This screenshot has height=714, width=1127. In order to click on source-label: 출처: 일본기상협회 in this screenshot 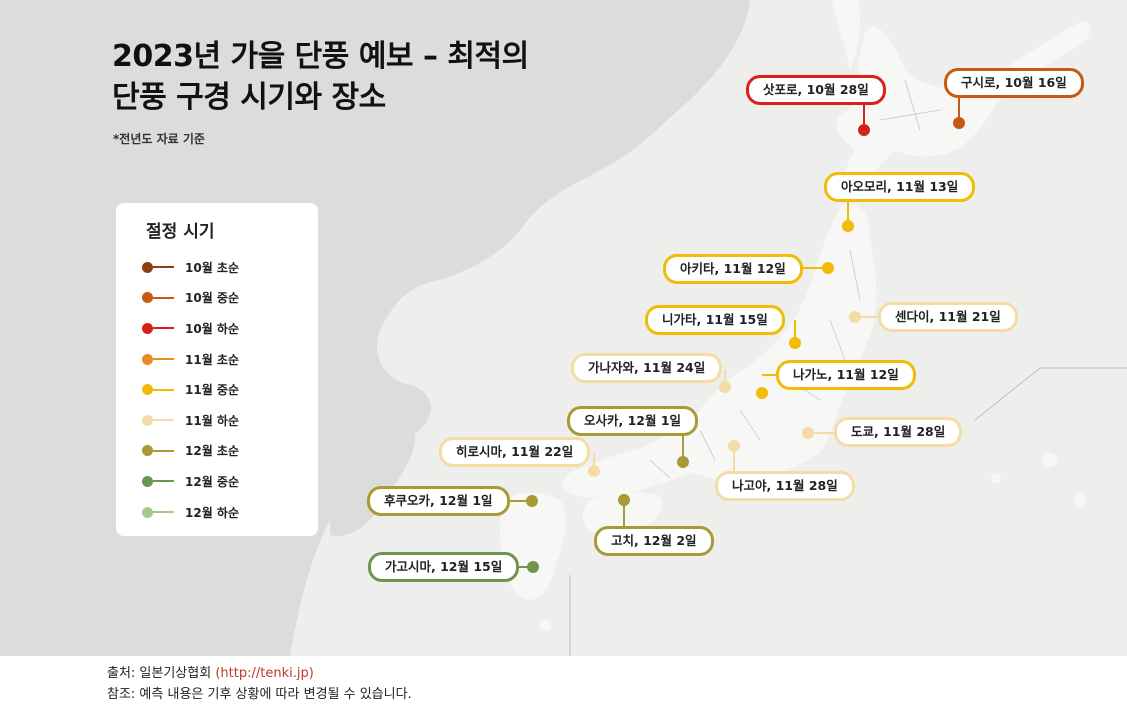, I will do `click(159, 673)`.